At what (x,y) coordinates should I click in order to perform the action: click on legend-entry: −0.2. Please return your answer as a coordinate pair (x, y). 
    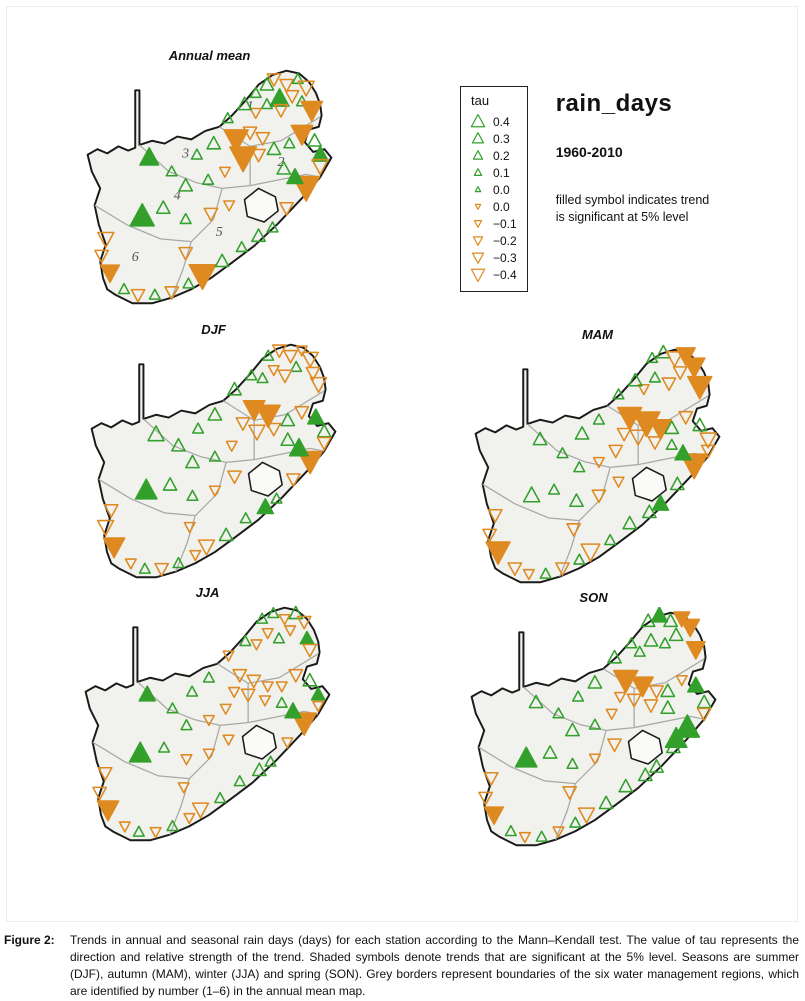
    Looking at the image, I should click on (493, 240).